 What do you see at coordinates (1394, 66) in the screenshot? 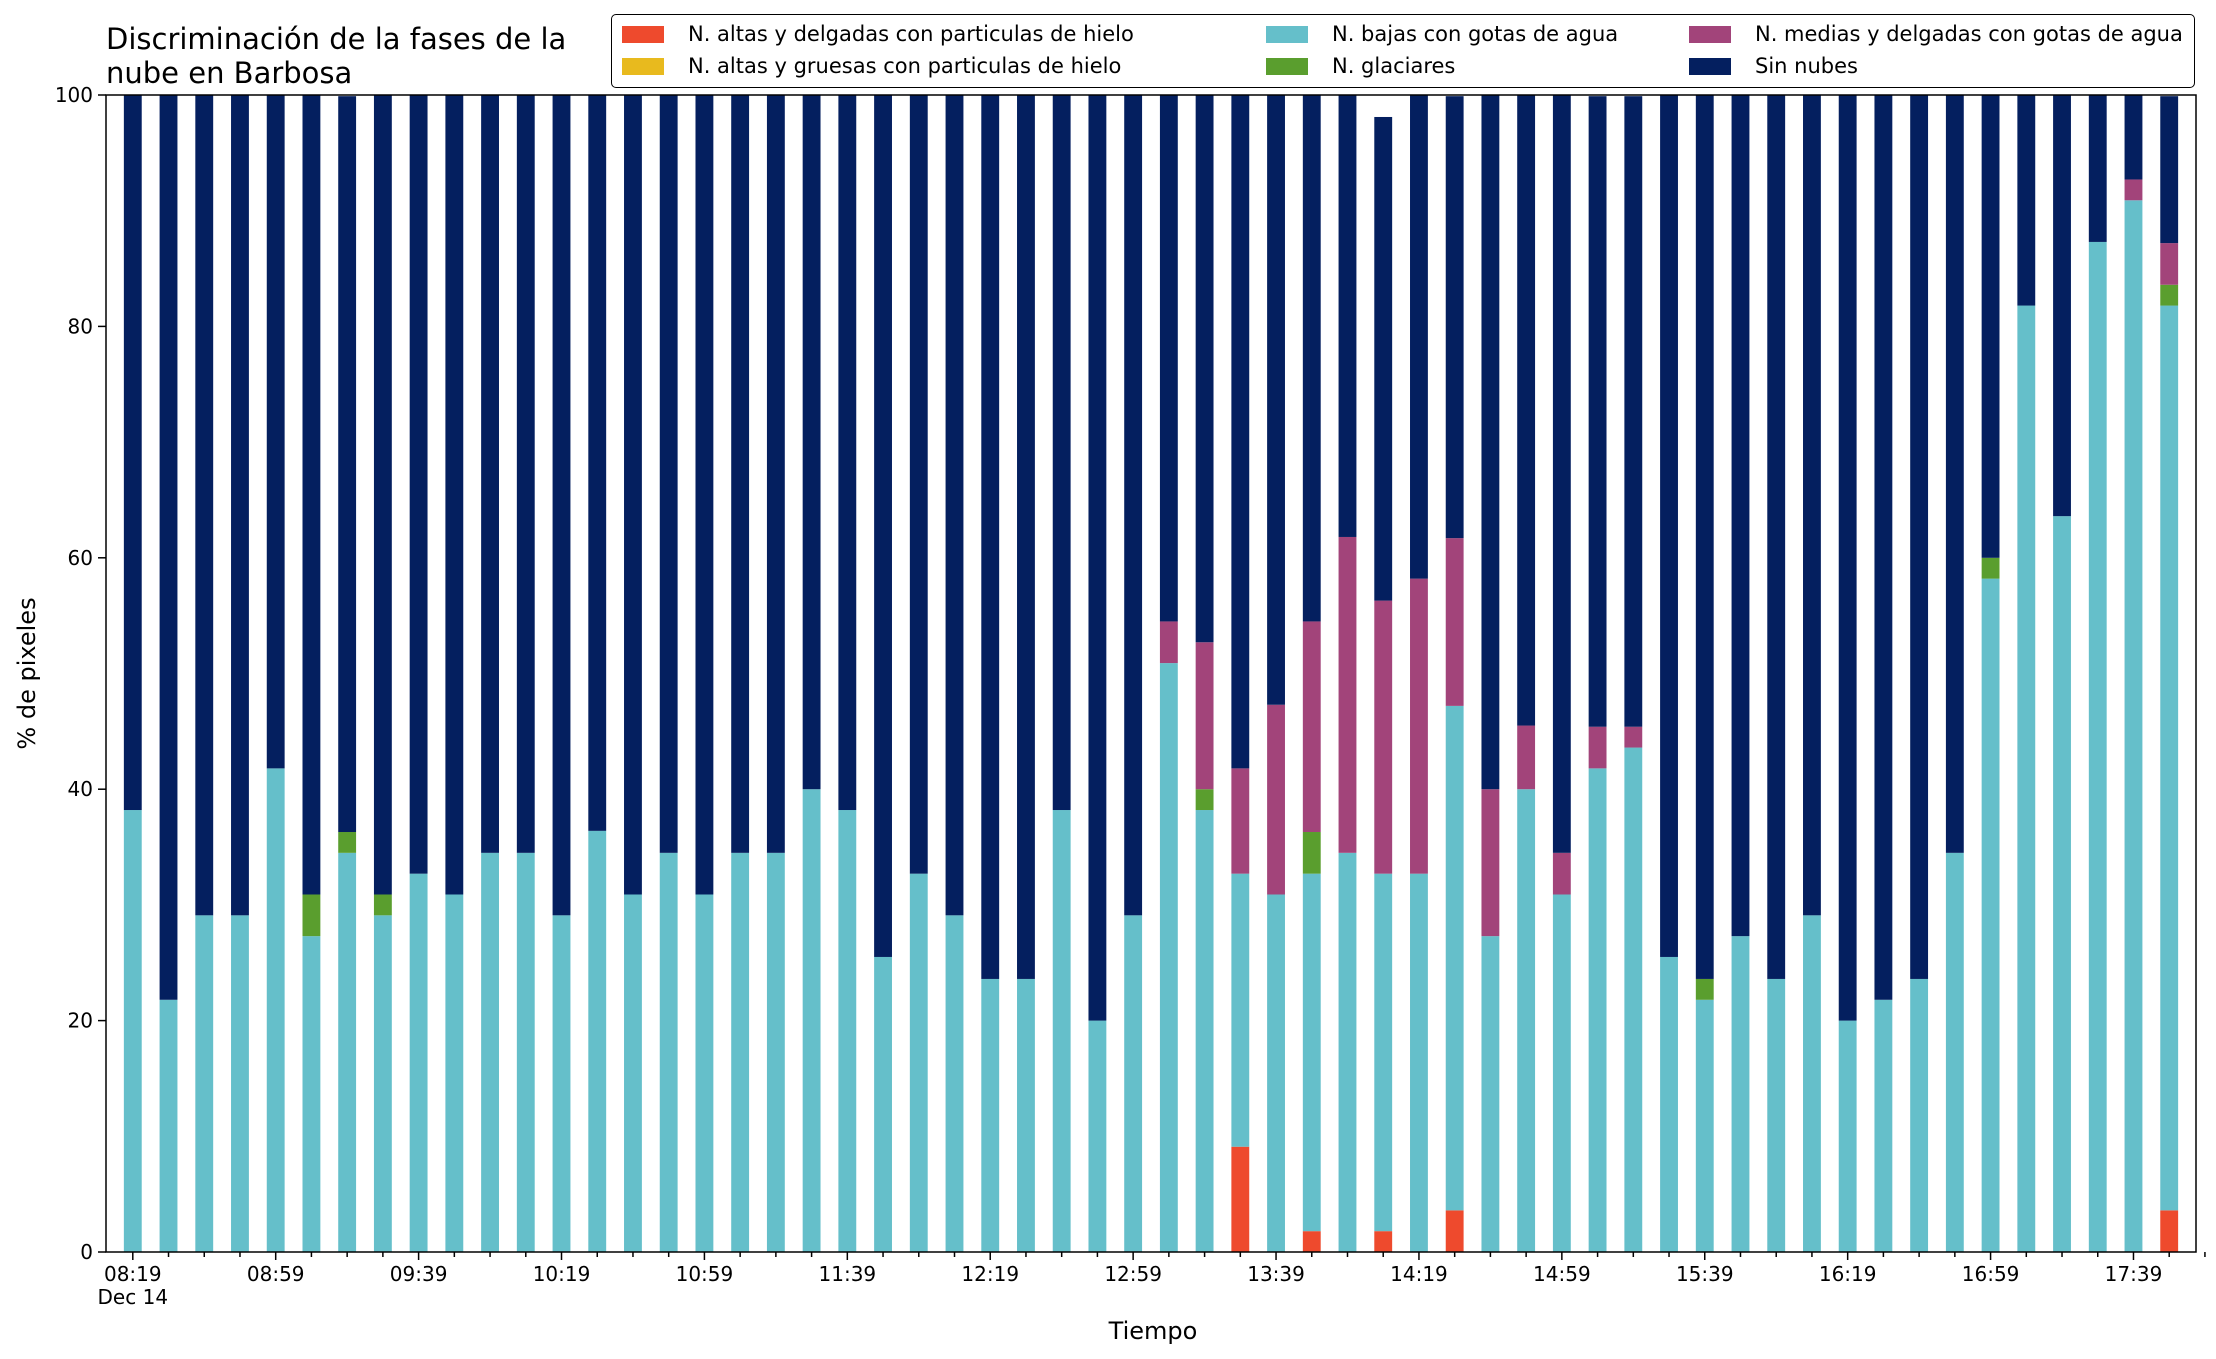
I see `legend-label: N. glaciares` at bounding box center [1394, 66].